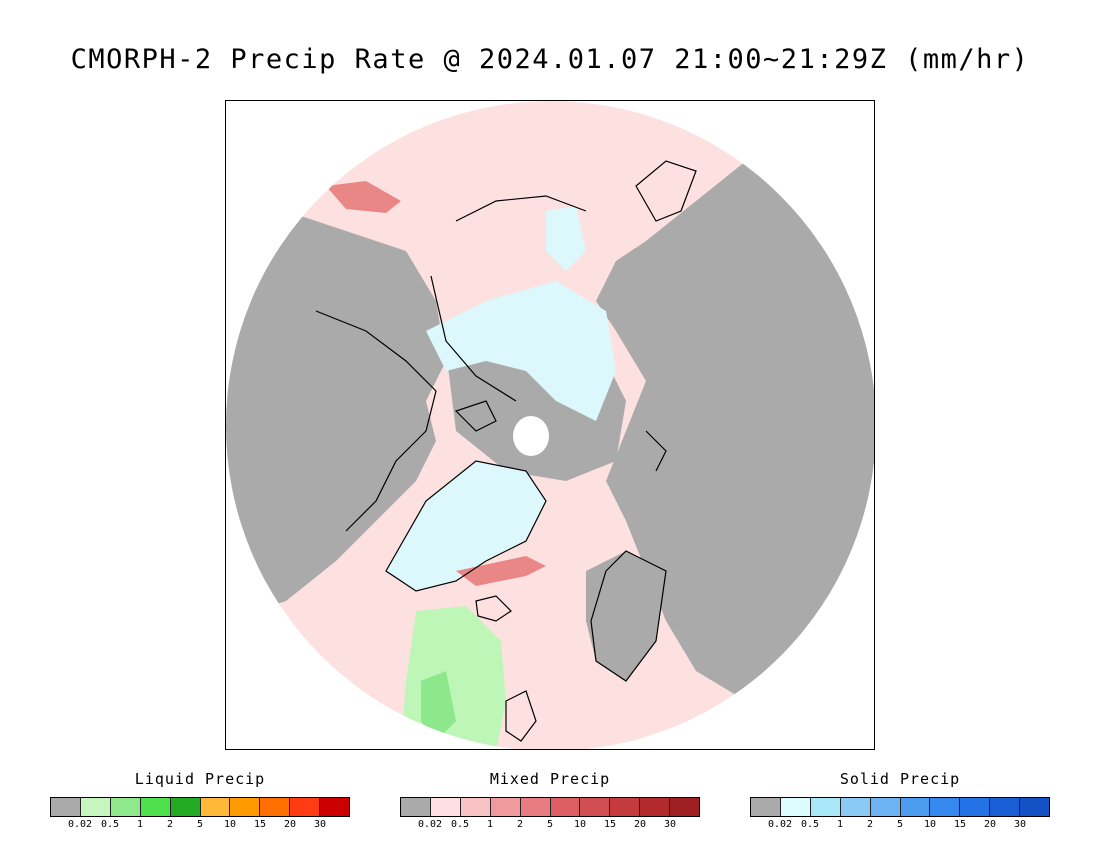 Image resolution: width=1100 pixels, height=850 pixels. I want to click on landmass-north-america, so click(336, 416).